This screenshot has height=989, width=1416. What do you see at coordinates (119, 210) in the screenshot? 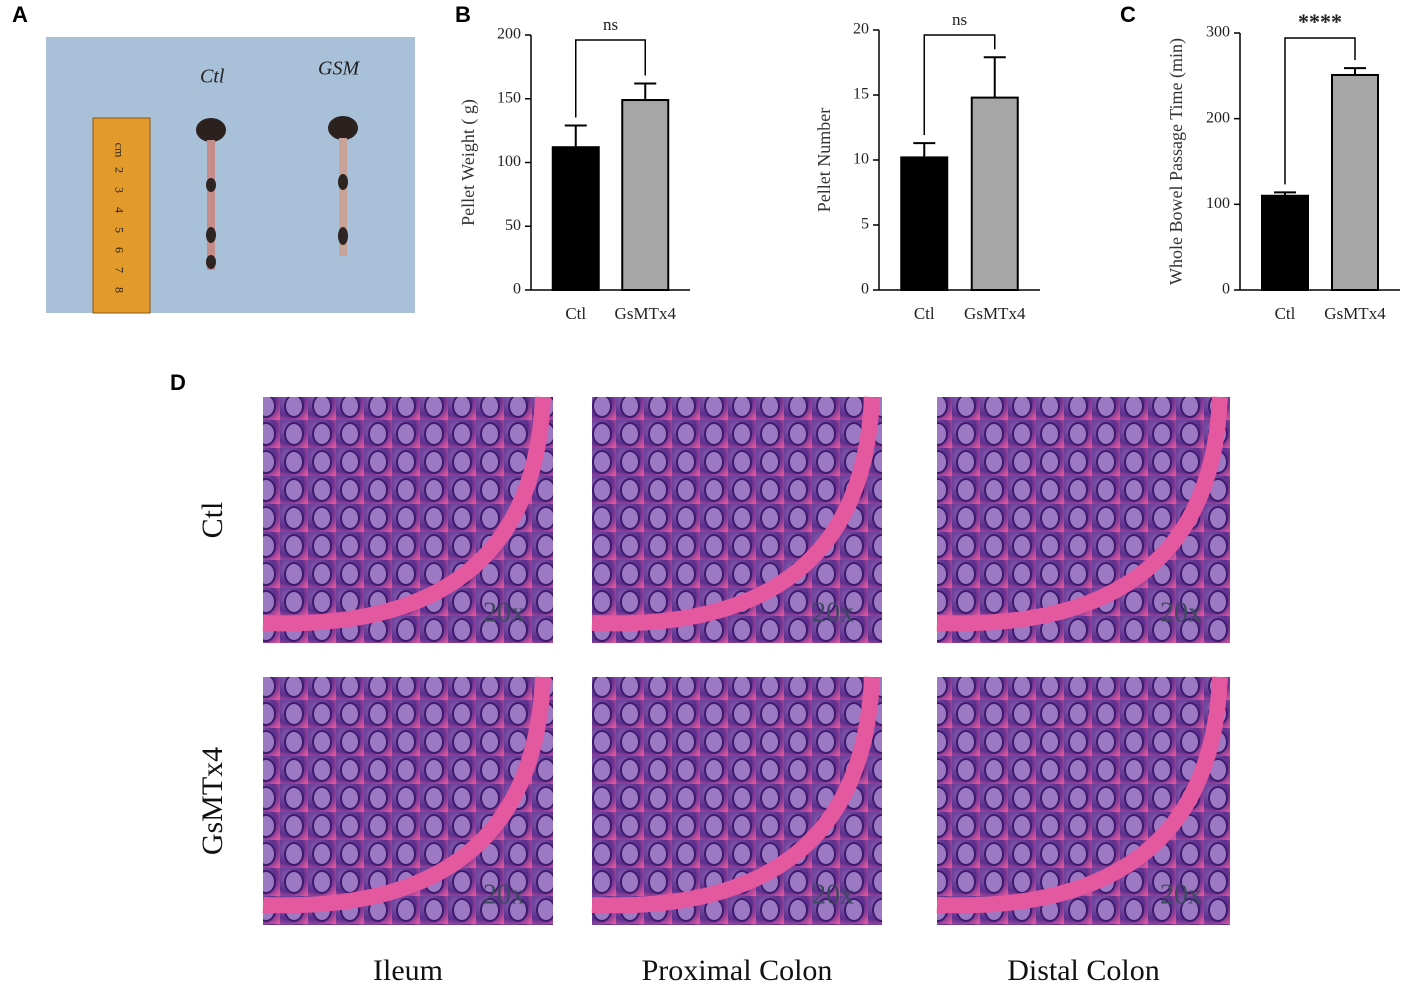
I see `ruler-label: 4` at bounding box center [119, 210].